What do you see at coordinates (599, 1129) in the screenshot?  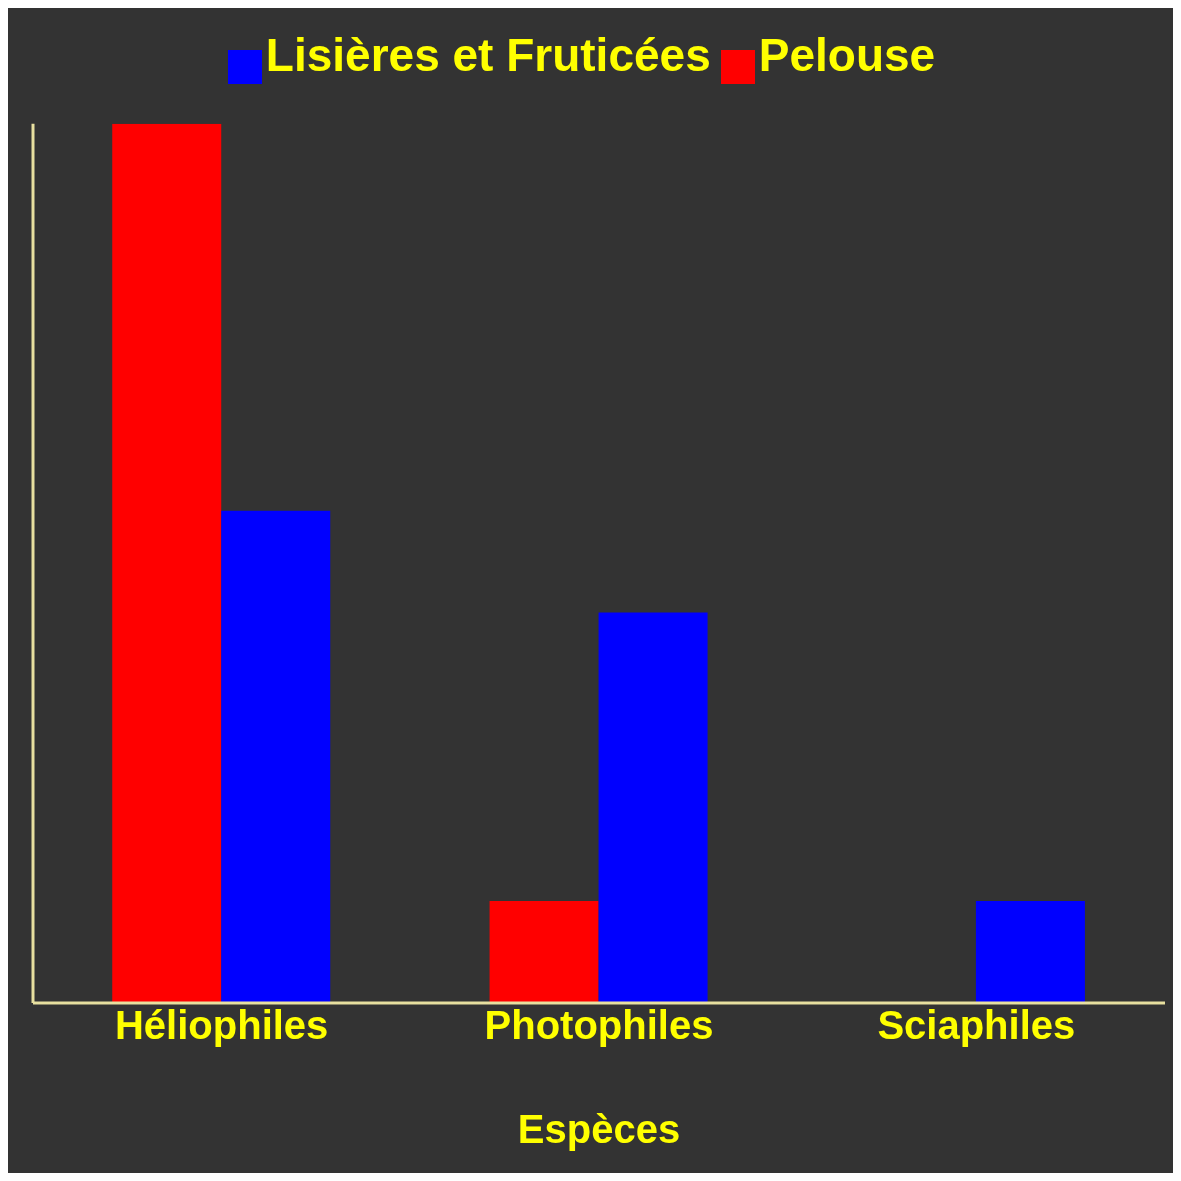 I see `x-axis-title: Espèces` at bounding box center [599, 1129].